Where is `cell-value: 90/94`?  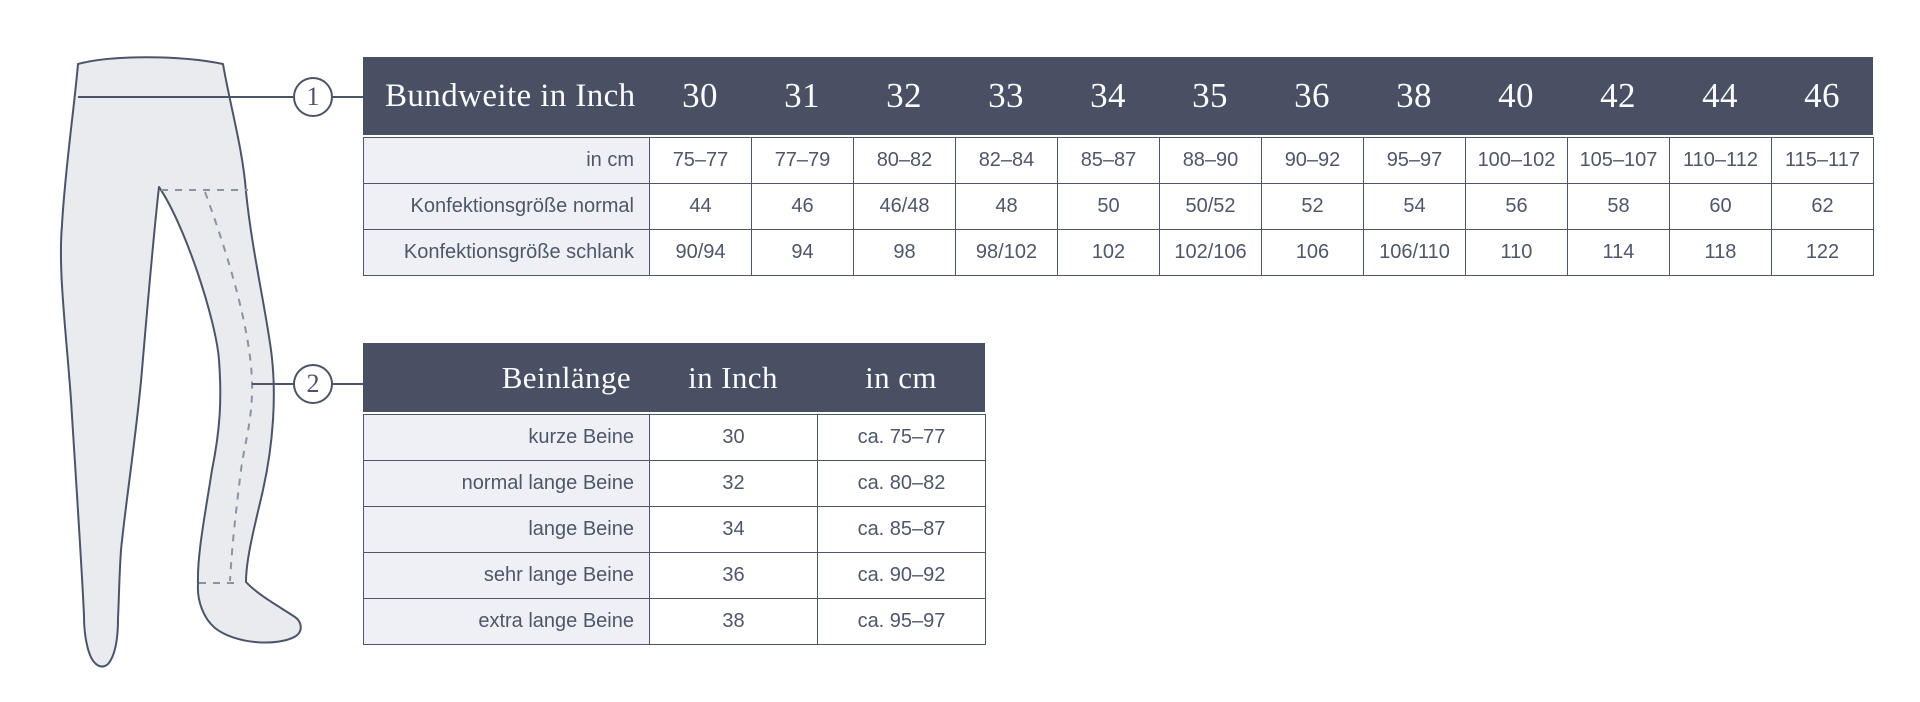
cell-value: 90/94 is located at coordinates (700, 252).